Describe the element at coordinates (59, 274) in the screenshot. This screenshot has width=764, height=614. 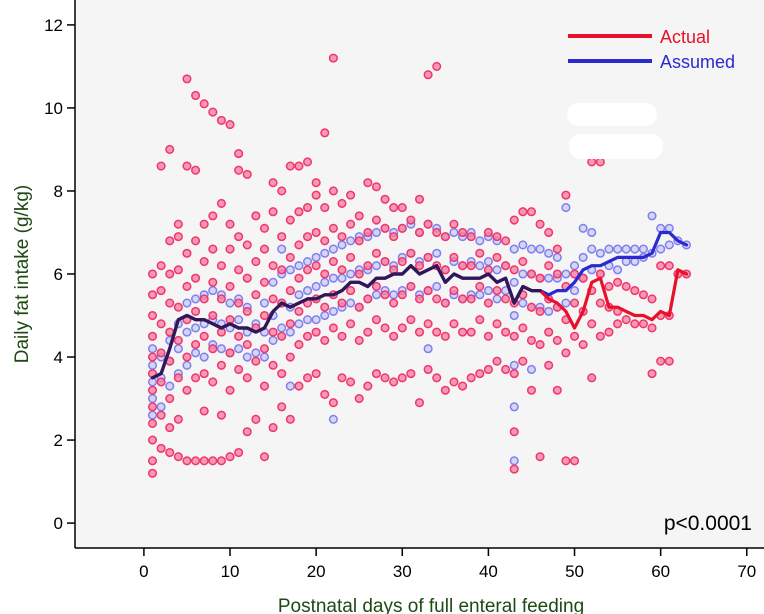
I see `y-ticks: 0 2 4 6 8 10 12` at that location.